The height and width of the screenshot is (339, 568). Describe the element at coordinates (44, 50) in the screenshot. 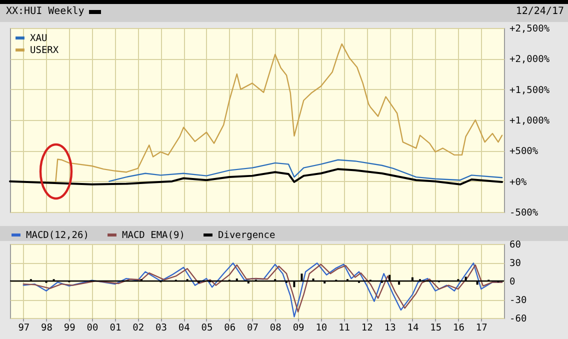

I see `legend-label: USERX` at that location.